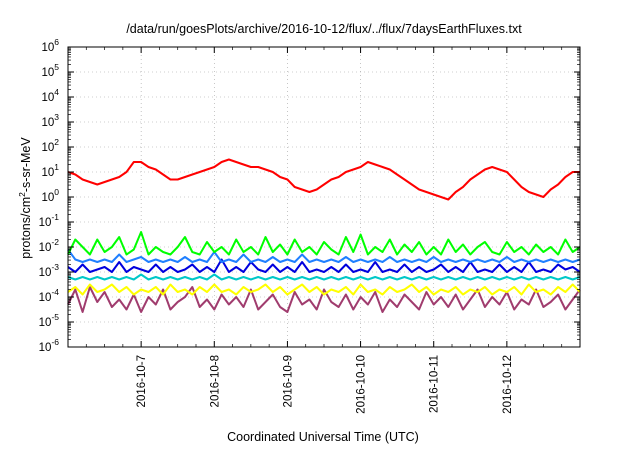  Describe the element at coordinates (435, 384) in the screenshot. I see `x-tick-label: 2016-10-11` at that location.